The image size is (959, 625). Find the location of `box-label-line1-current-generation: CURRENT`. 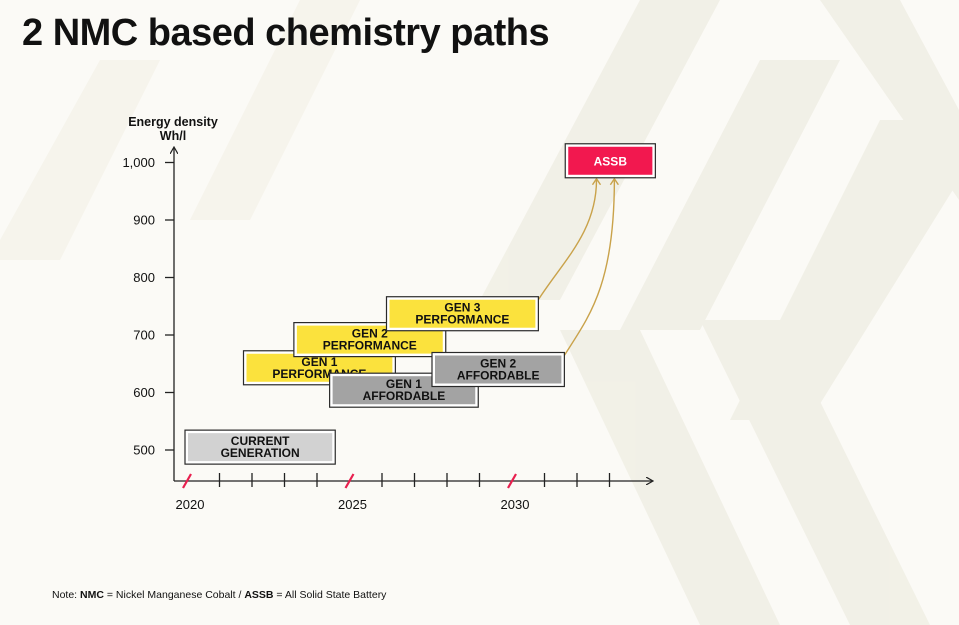

box-label-line1-current-generation: CURRENT is located at coordinates (260, 441).